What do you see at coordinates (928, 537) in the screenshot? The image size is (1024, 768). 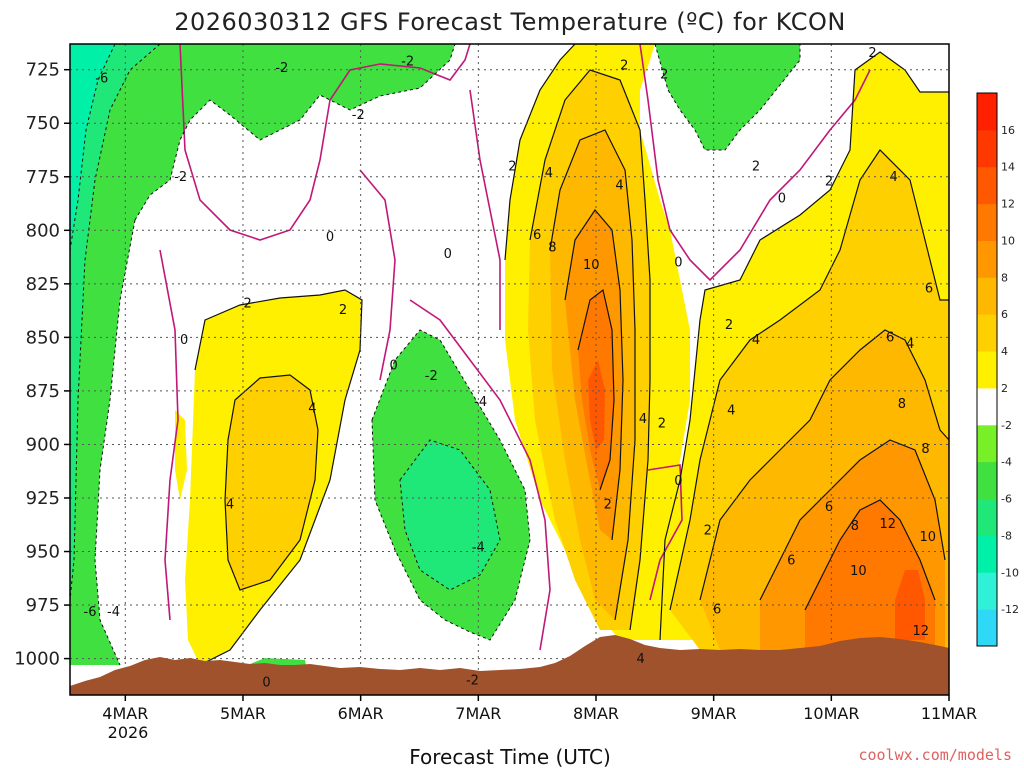 I see `contour-label: 10` at bounding box center [928, 537].